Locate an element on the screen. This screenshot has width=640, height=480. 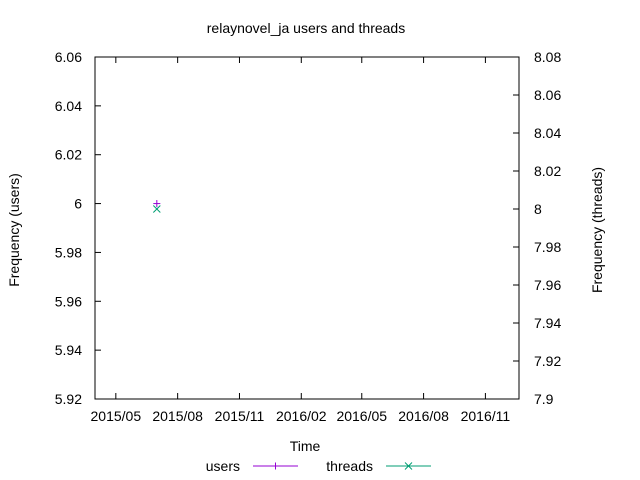
y2-tick-label: 7.96 is located at coordinates (547, 285).